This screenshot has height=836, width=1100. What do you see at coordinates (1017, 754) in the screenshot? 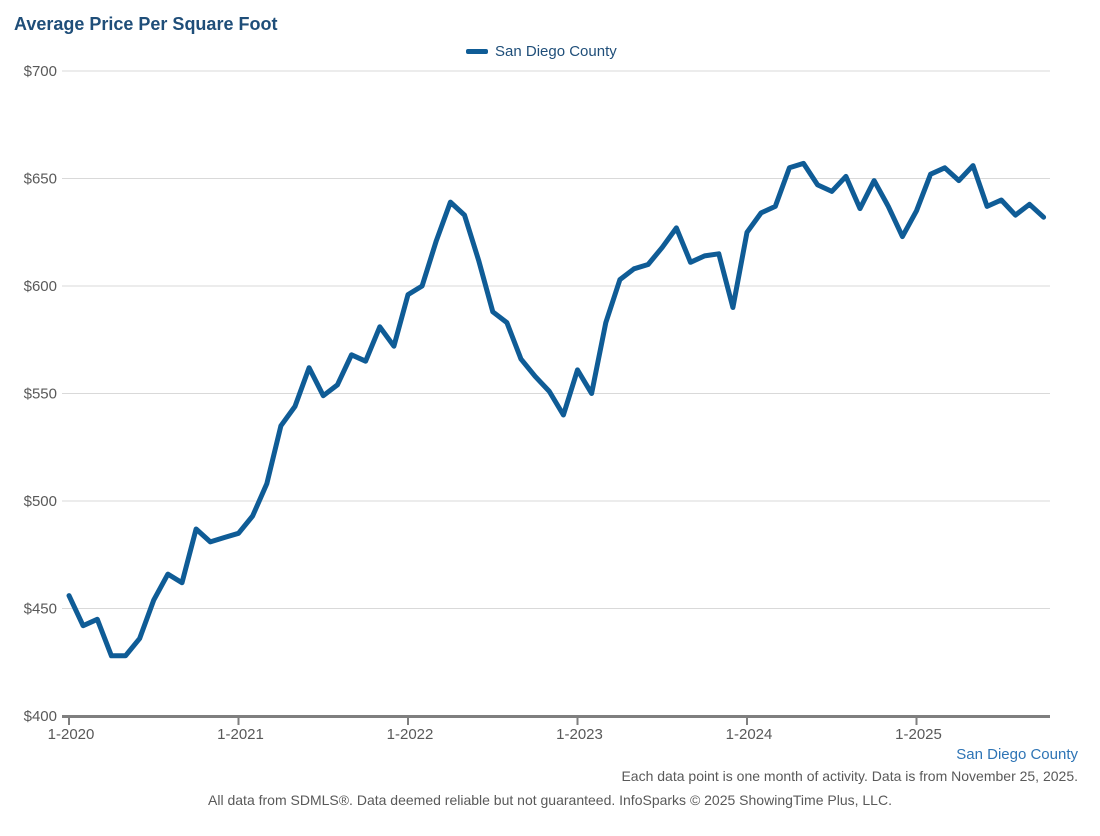
I see `footer-series-label: San Diego County` at bounding box center [1017, 754].